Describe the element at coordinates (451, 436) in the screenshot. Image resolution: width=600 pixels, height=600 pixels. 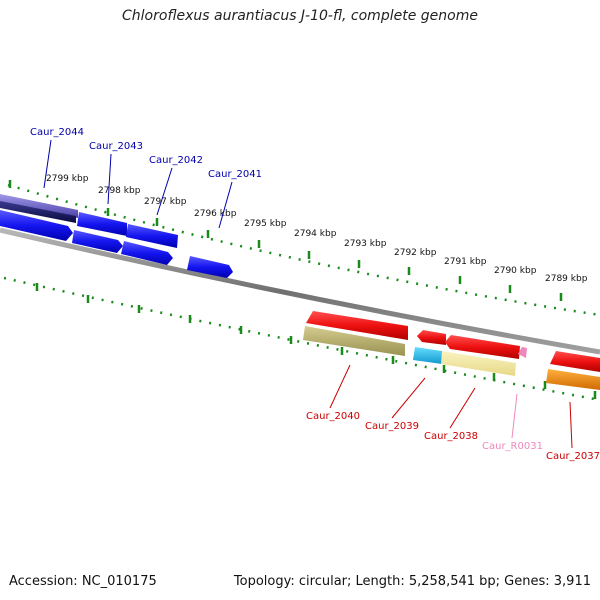
I see `gene-label: Caur_2038` at that location.